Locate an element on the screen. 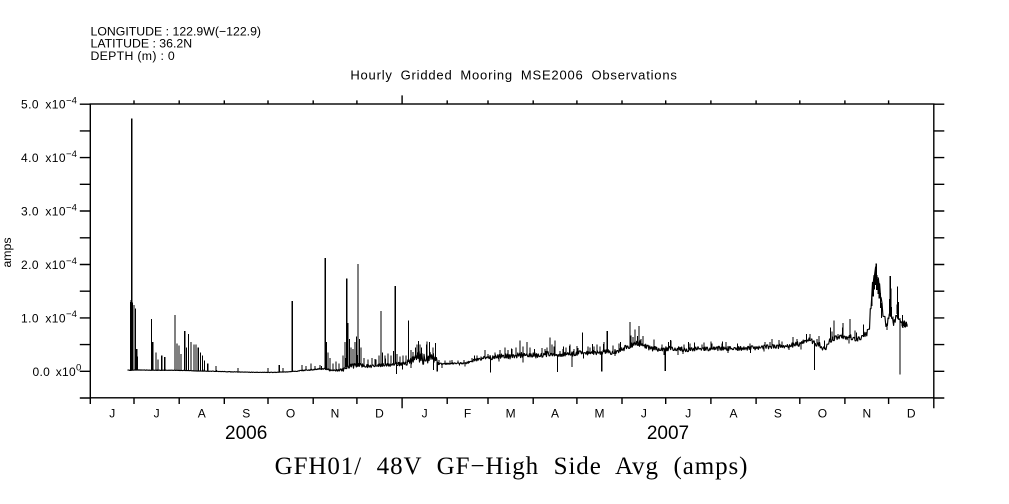 This screenshot has width=1009, height=504. svg-text: F is located at coordinates (467, 414).